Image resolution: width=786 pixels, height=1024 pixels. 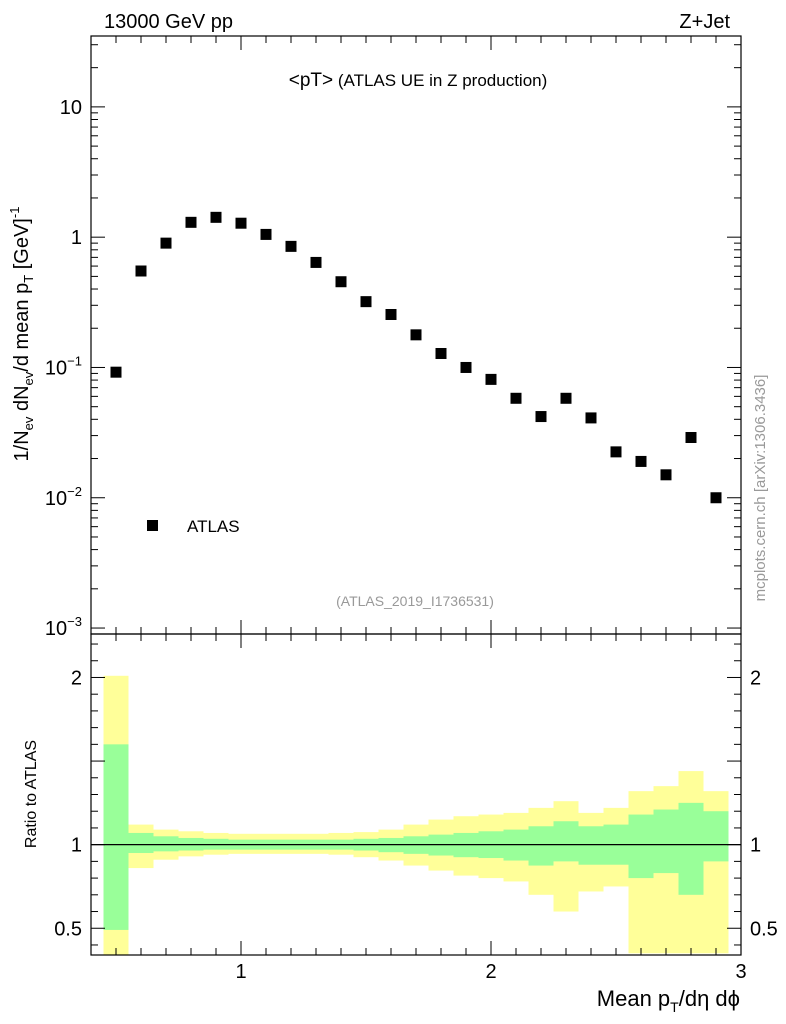 I want to click on y-tick-label: 10⁻¹, so click(x=63, y=366).